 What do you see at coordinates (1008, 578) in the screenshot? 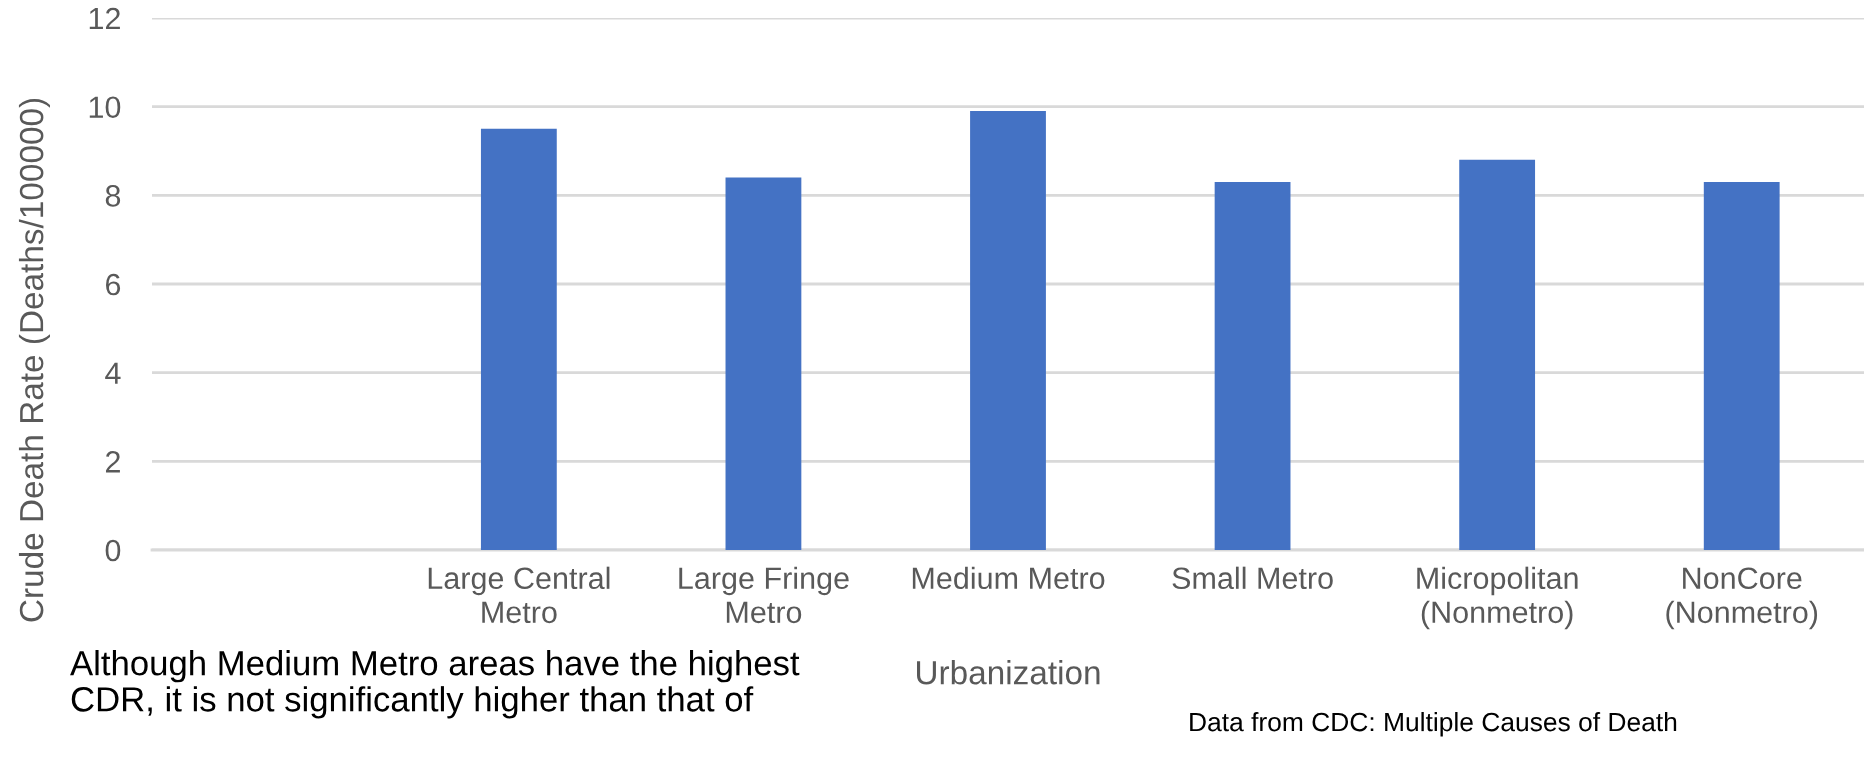
I see `x-tick-label: Medium Metro` at bounding box center [1008, 578].